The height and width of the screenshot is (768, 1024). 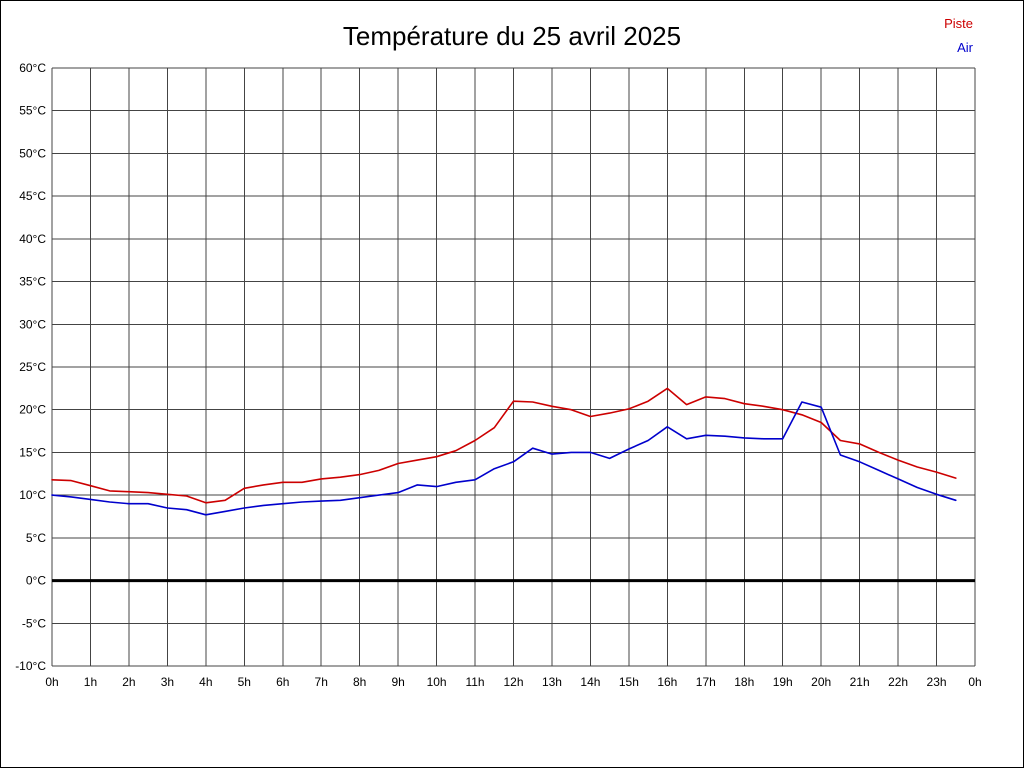 What do you see at coordinates (937, 682) in the screenshot?
I see `x-axis-tick-label: 23h` at bounding box center [937, 682].